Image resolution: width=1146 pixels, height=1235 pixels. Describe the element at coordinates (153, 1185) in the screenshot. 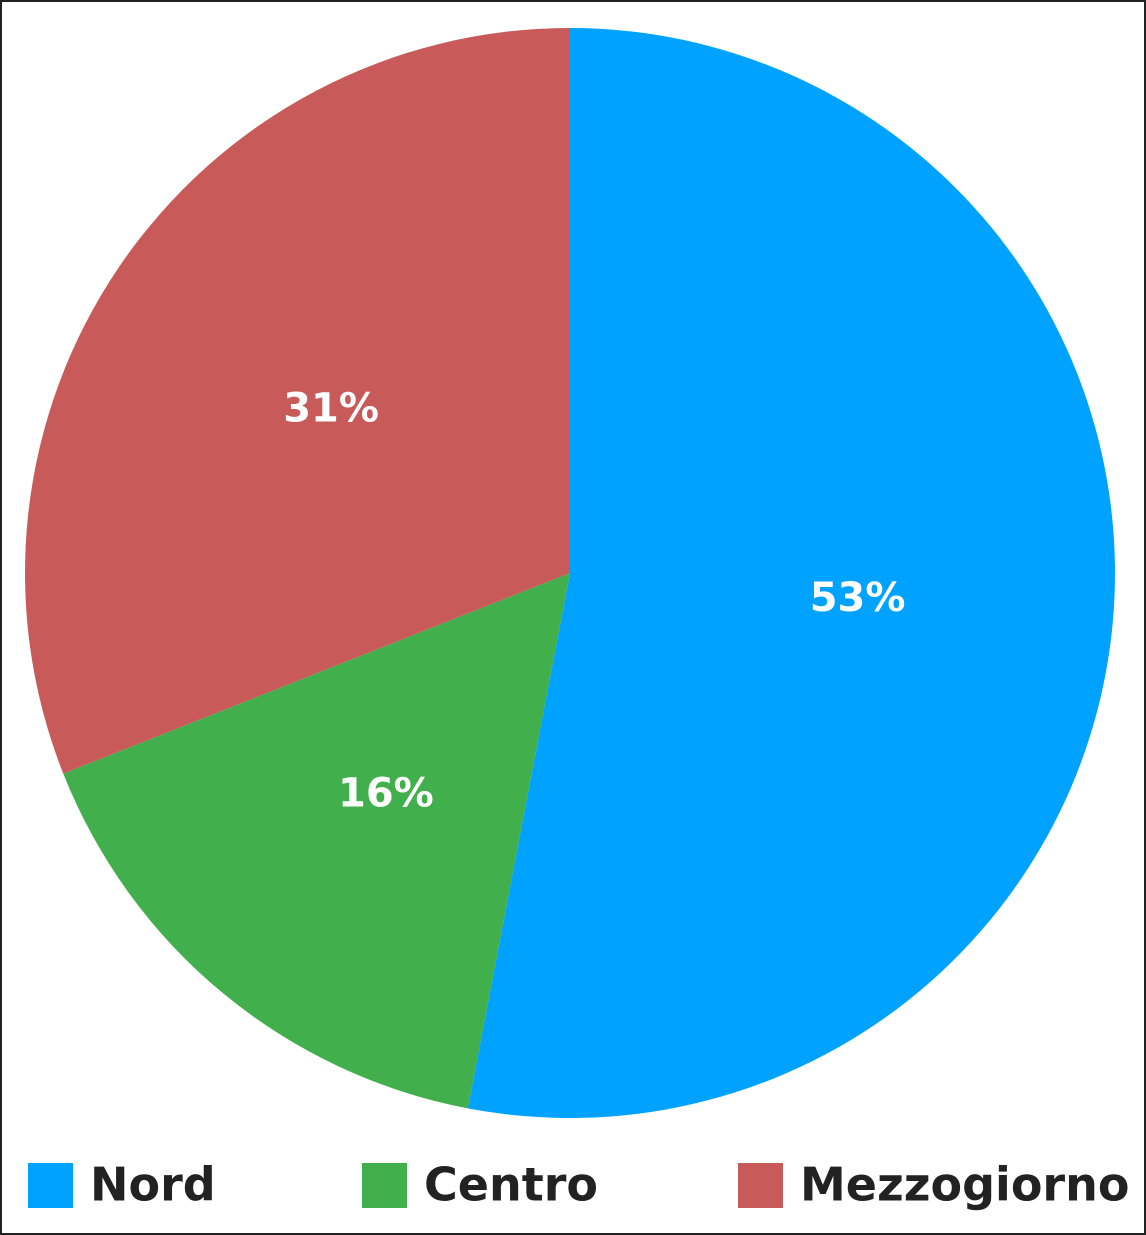

I see `legend-label: Nord` at that location.